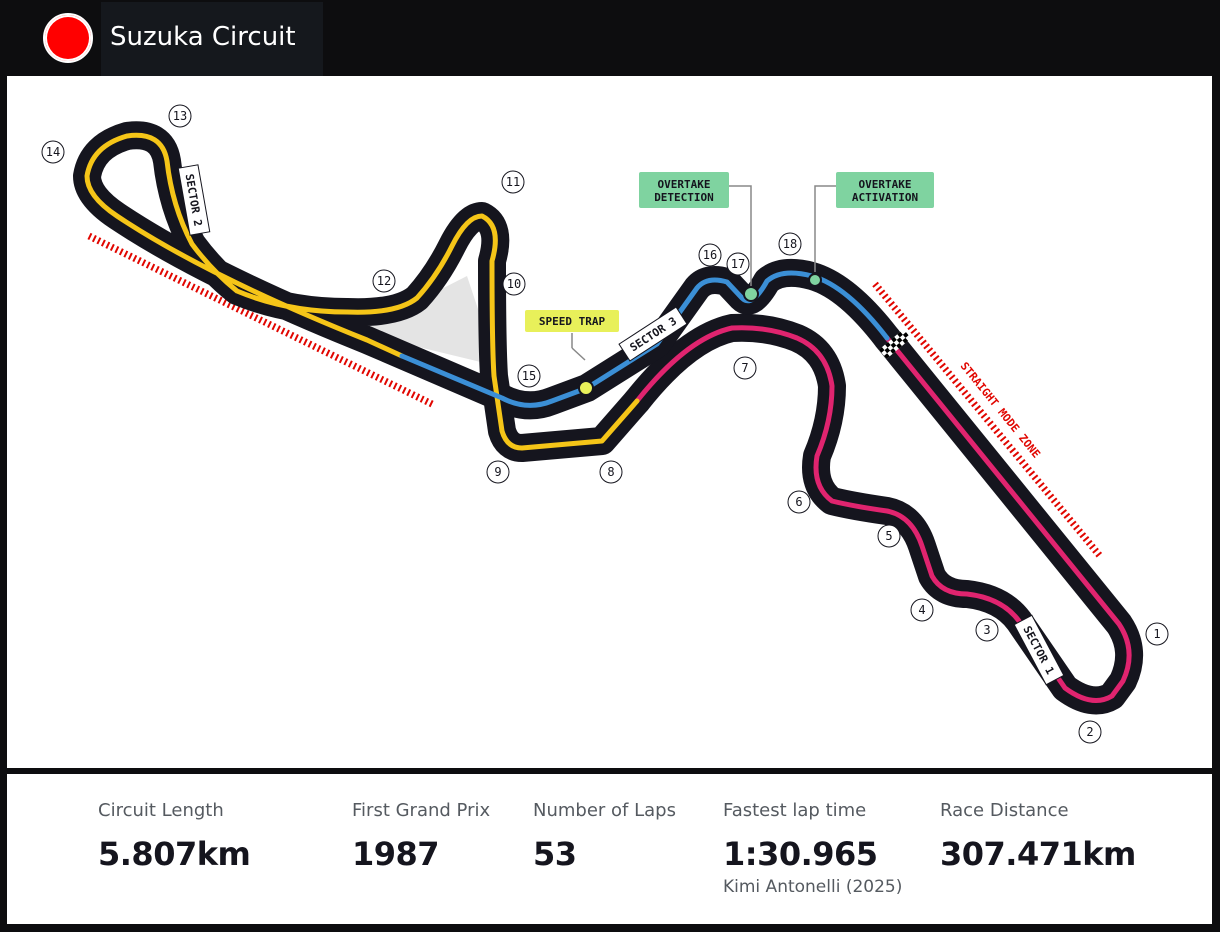 This screenshot has width=1220, height=932. I want to click on sector2-label: SECTOR 2, so click(194, 200).